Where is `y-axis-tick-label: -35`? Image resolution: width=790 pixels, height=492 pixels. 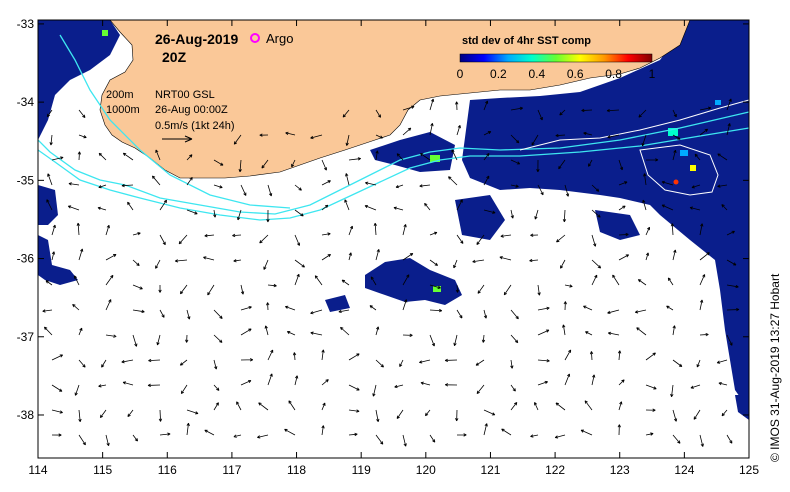 y-axis-tick-label: -35 is located at coordinates (26, 180).